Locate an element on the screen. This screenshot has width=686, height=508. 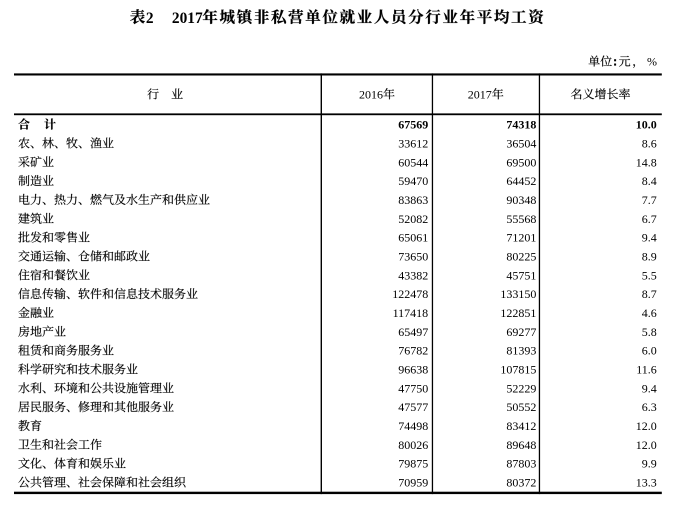
svg-text: 7.7 is located at coordinates (649, 200).